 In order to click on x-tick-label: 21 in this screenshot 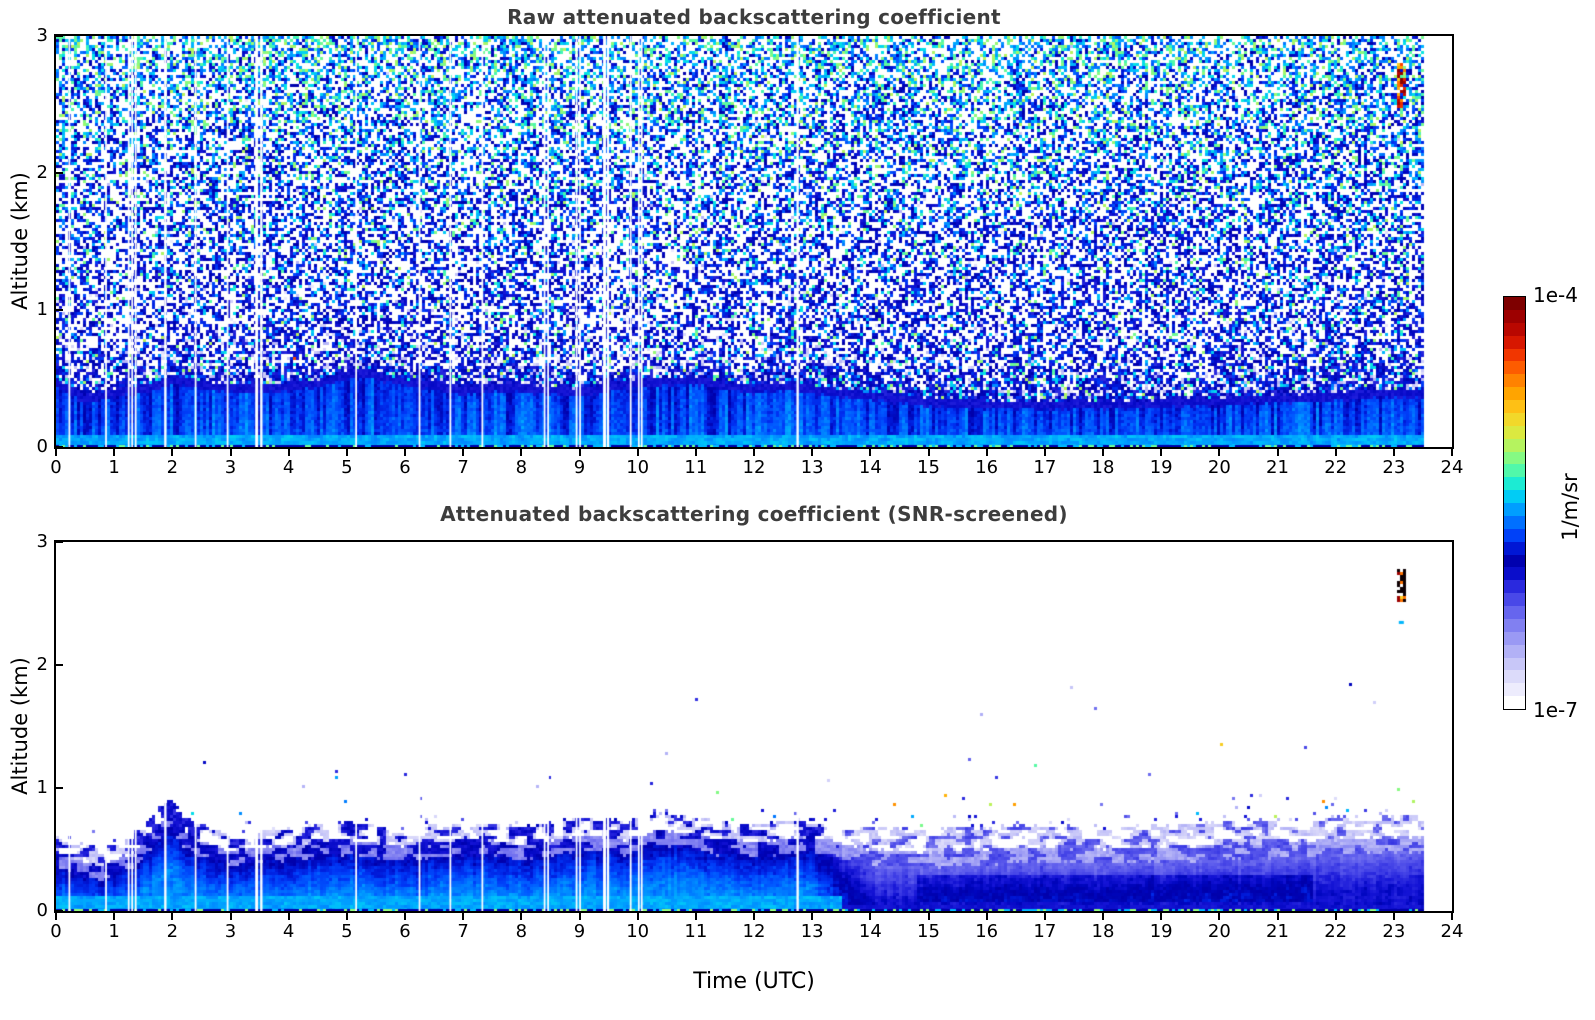, I will do `click(1277, 467)`.